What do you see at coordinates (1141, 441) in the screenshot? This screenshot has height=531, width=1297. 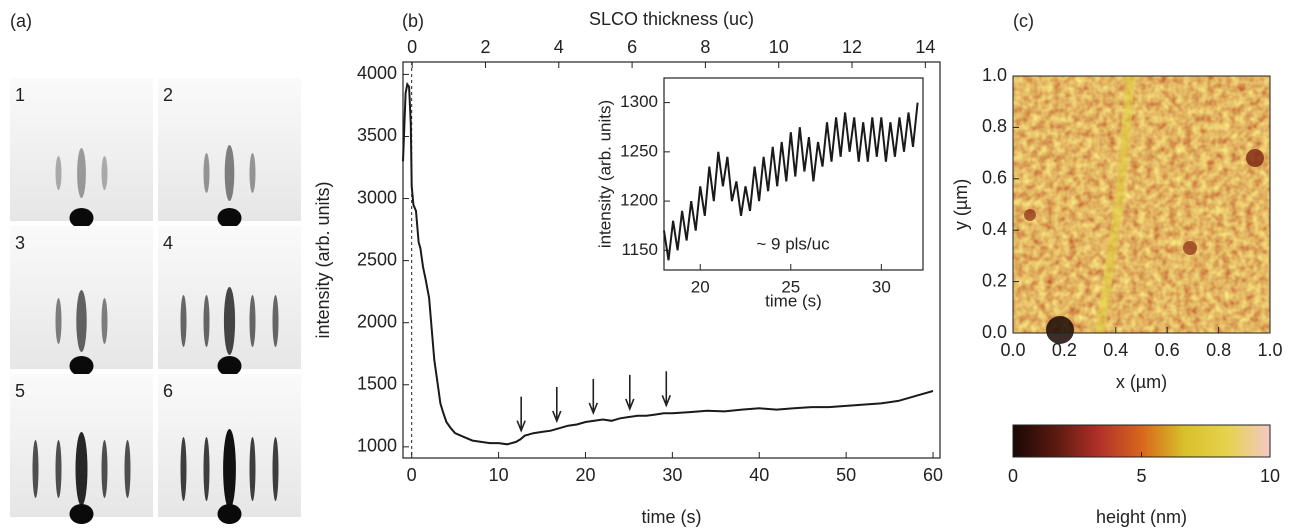 I see `colorbar` at bounding box center [1141, 441].